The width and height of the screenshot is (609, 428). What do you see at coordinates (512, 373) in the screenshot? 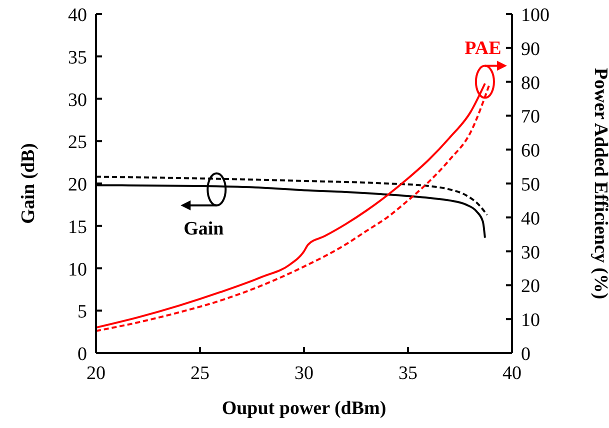
I see `x-tick-label: 40` at bounding box center [512, 373].